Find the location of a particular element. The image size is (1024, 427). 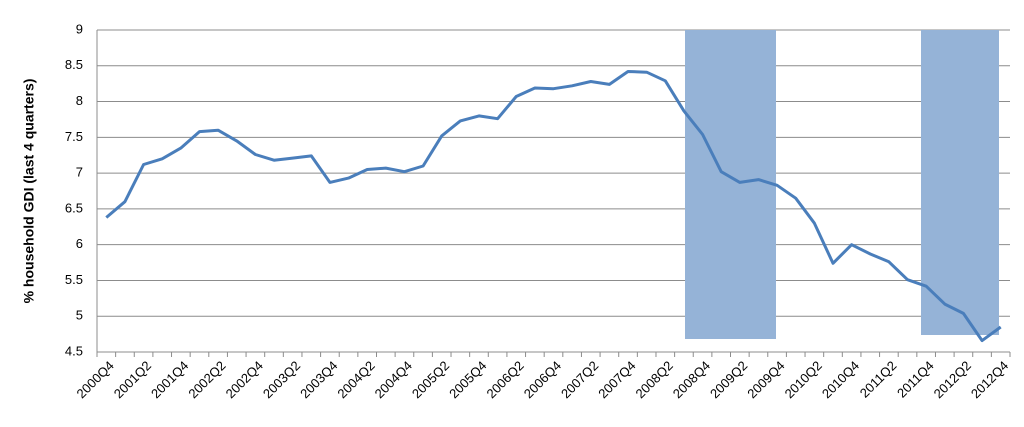

x-tick-label: 2004Q2 is located at coordinates (355, 379).